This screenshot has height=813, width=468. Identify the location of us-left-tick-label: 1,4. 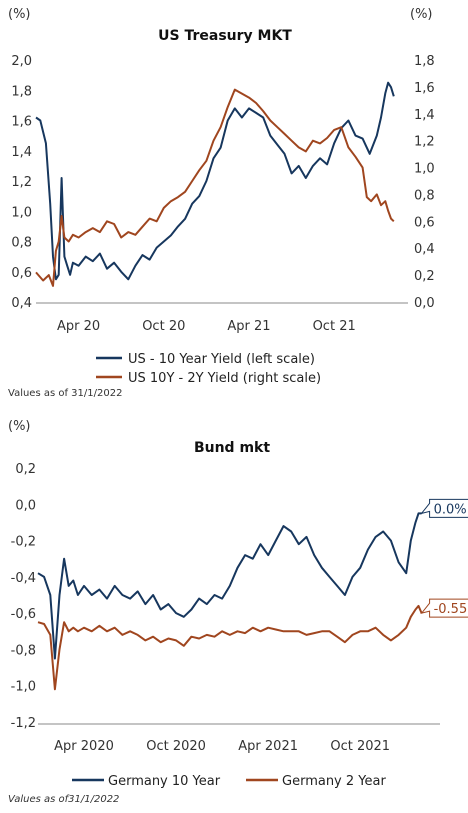
(21, 152).